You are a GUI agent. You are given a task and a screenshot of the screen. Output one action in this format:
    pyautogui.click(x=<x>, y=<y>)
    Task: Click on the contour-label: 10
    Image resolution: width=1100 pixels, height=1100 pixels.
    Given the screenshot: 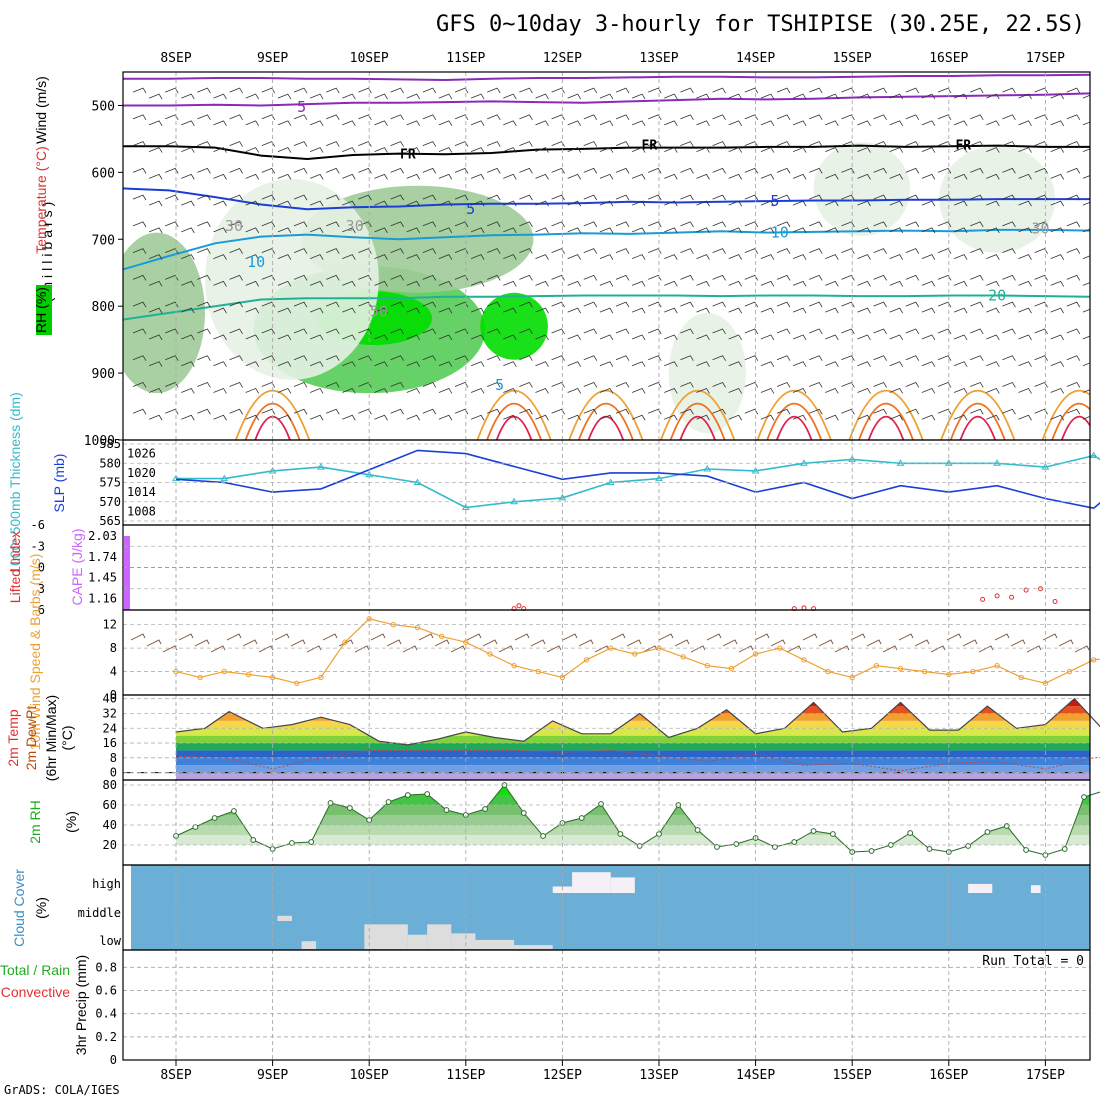 What is the action you would take?
    pyautogui.click(x=256, y=262)
    